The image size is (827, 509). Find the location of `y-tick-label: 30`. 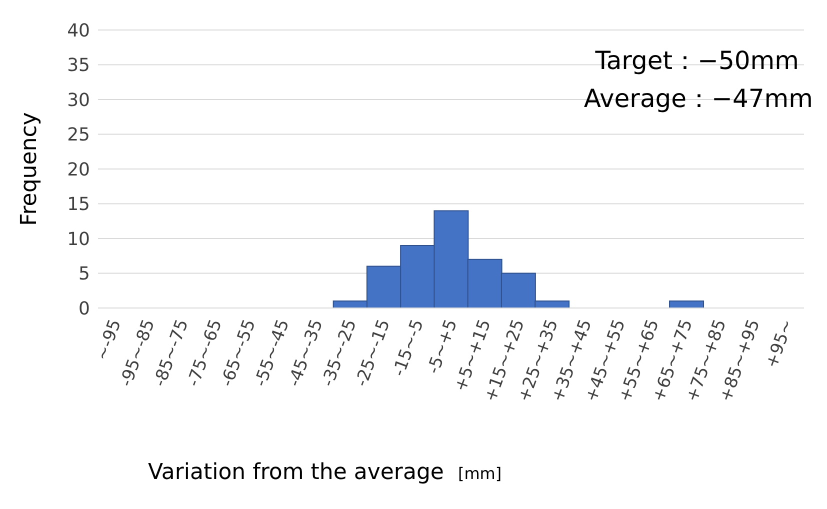

y-tick-label: 30 is located at coordinates (78, 100).